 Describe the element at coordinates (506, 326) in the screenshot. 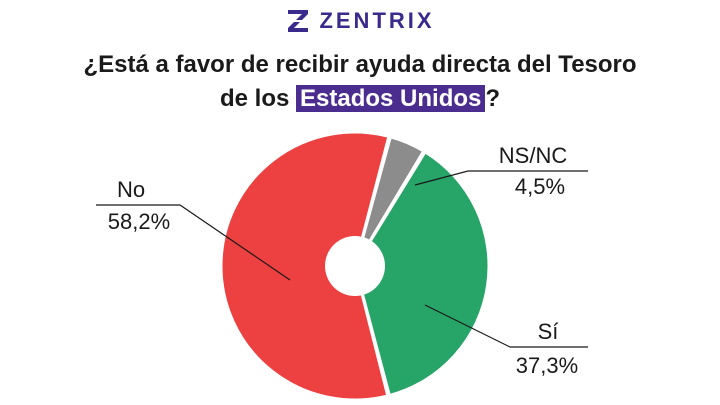

I see `leader-line-si` at that location.